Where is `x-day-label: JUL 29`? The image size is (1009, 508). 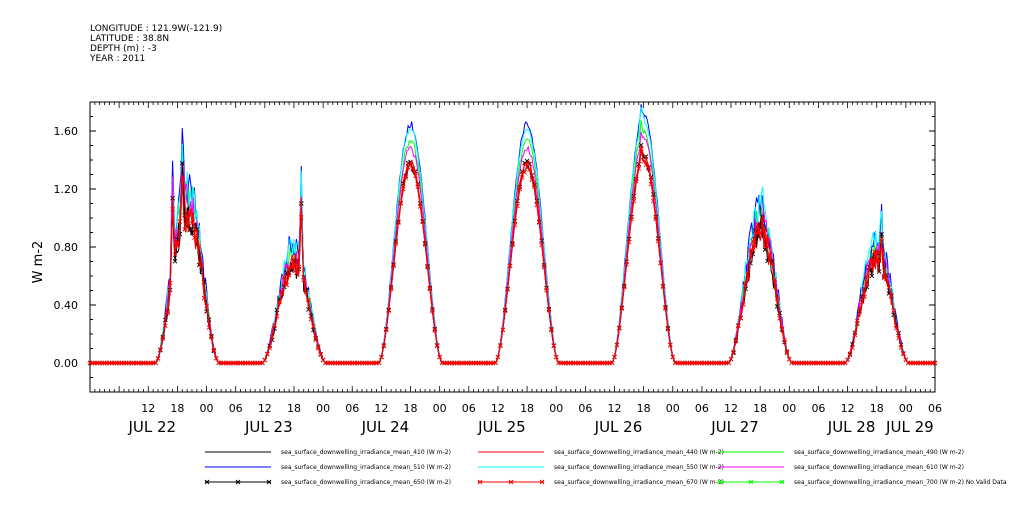 x-day-label: JUL 29 is located at coordinates (909, 427).